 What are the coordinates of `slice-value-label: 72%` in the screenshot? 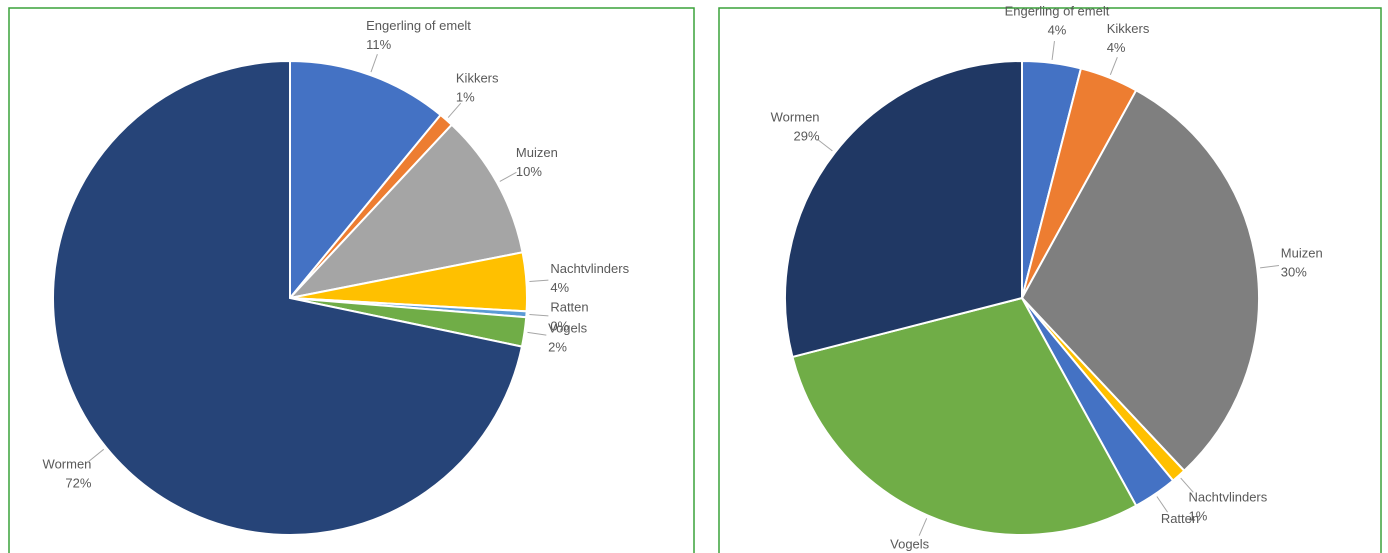 It's located at (78, 482).